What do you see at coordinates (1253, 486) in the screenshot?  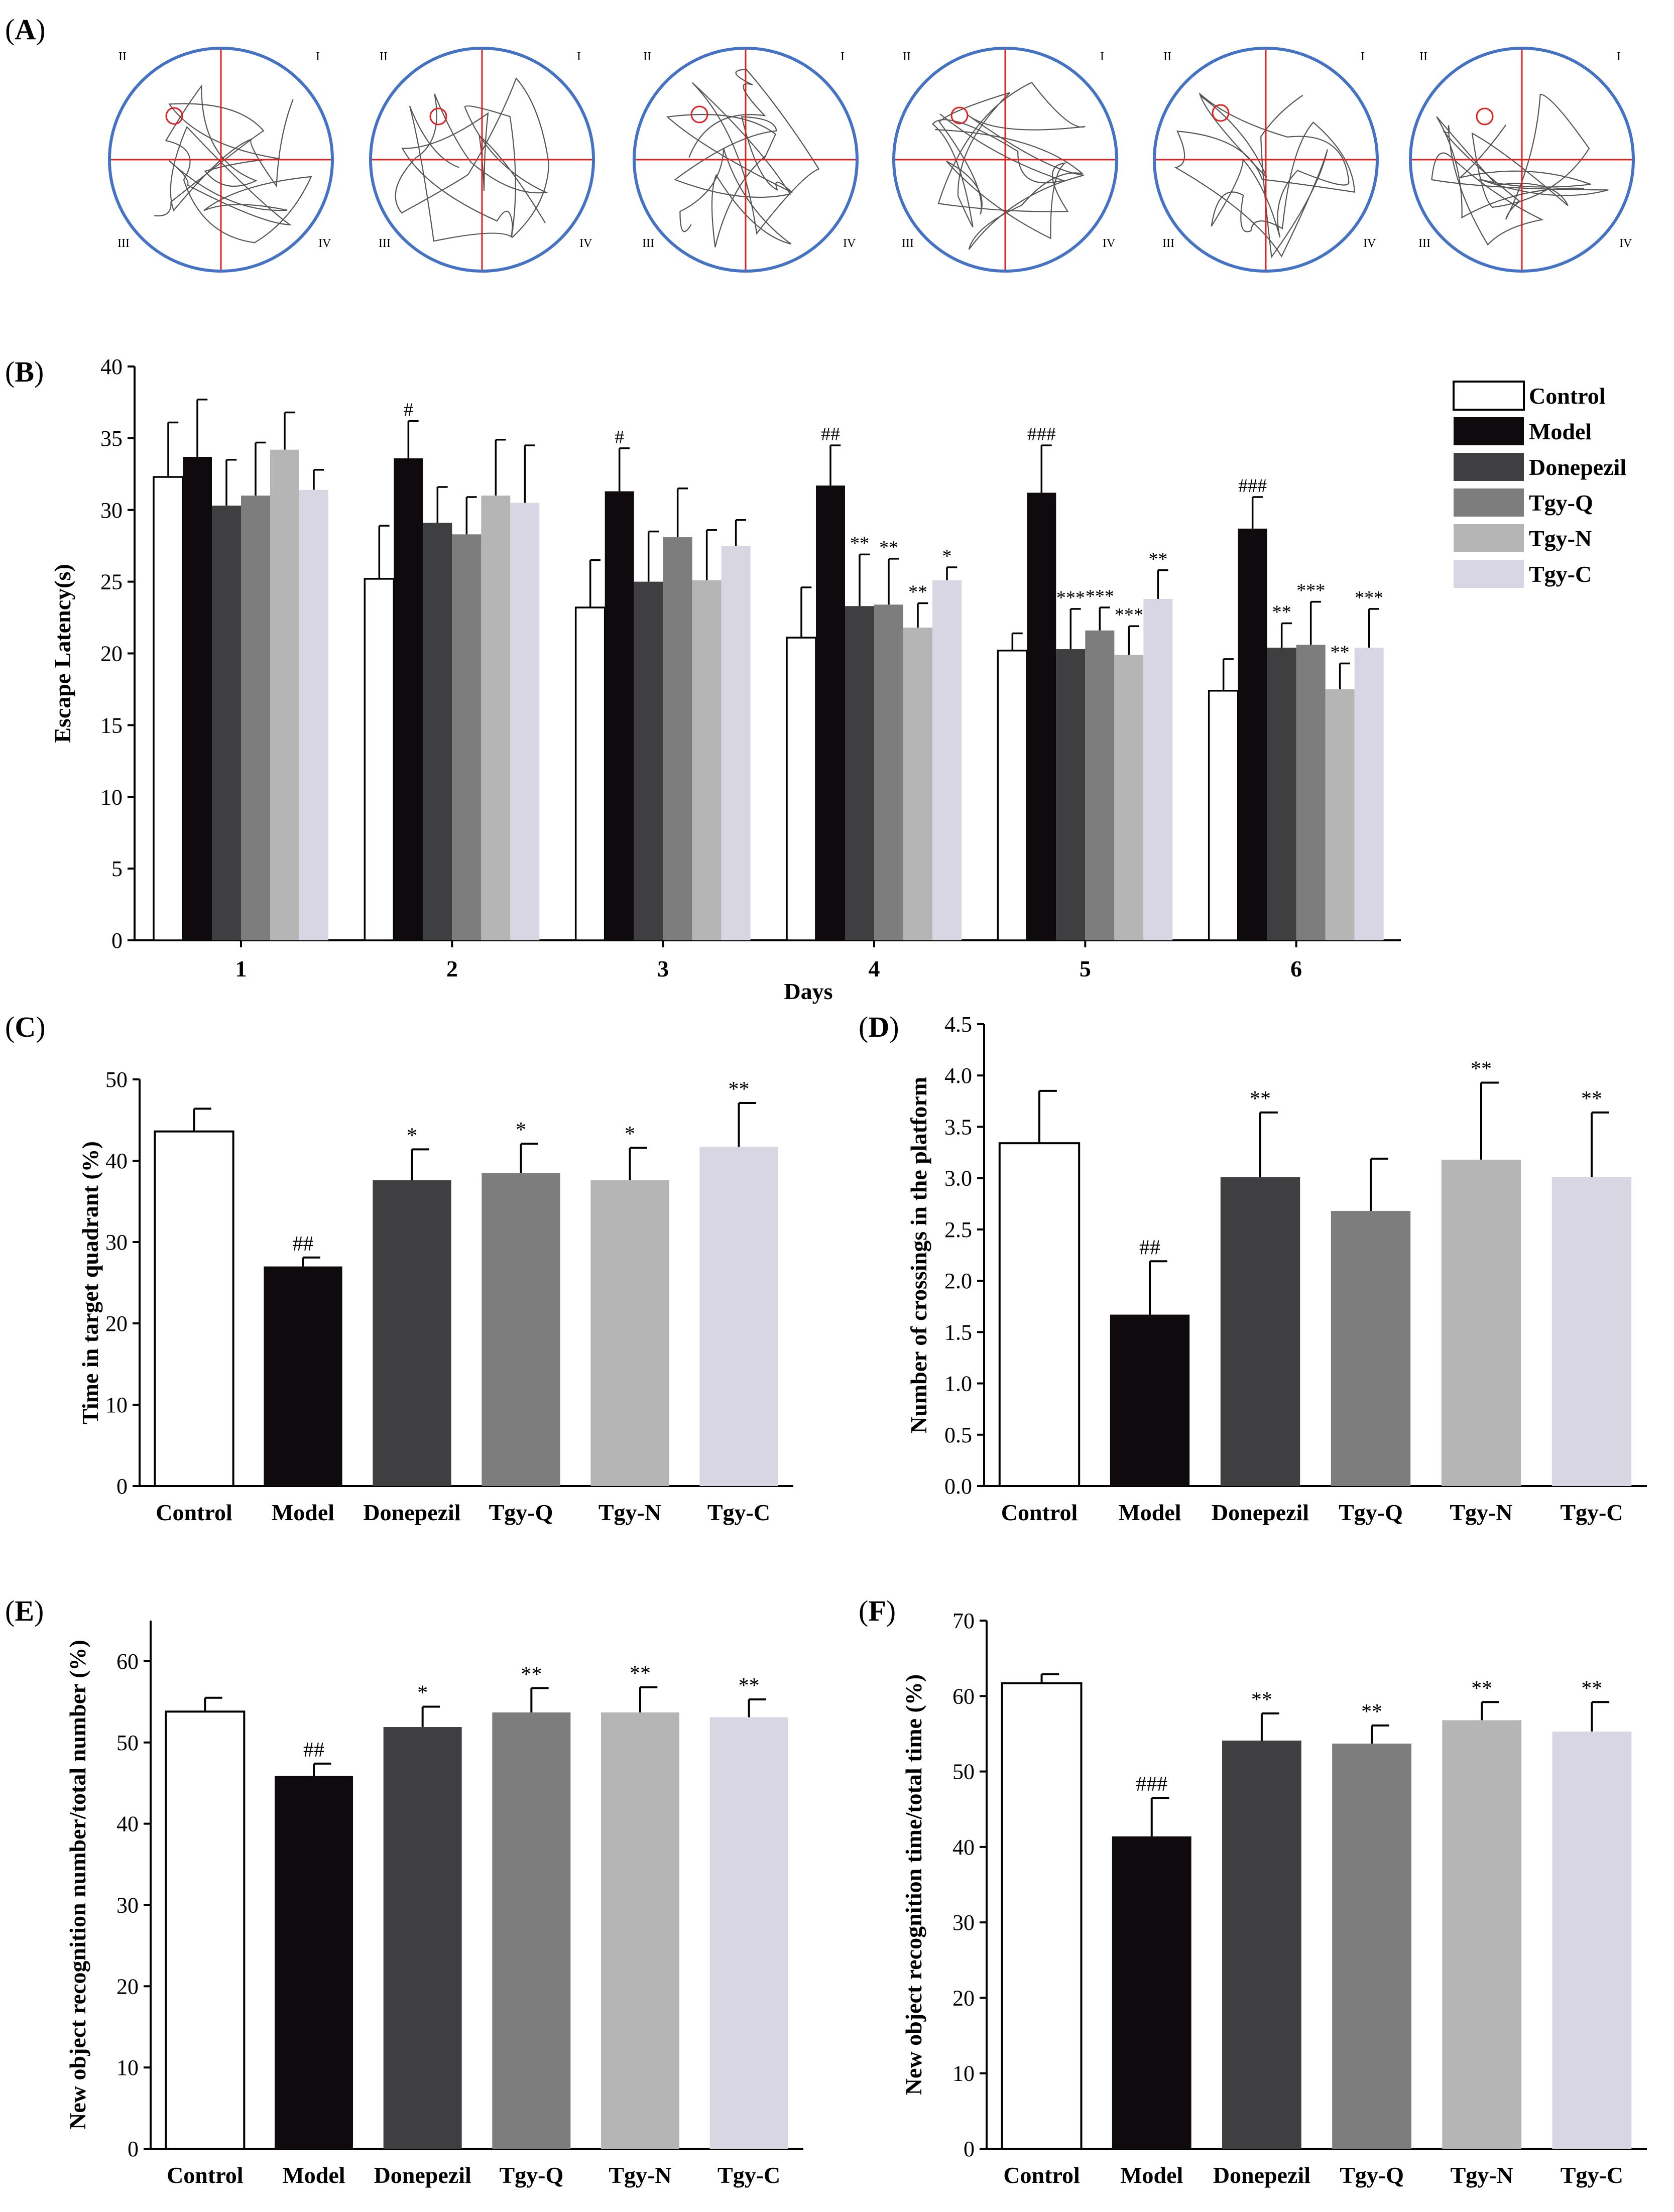 I see `significance-label: ###` at bounding box center [1253, 486].